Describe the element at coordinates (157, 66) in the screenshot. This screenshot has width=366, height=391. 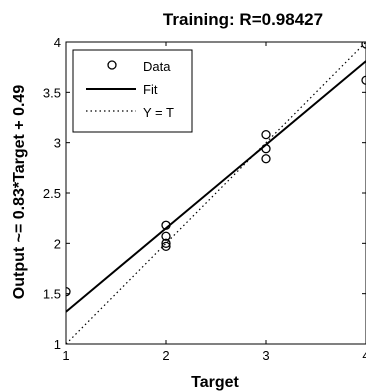
I see `legend-label-data: Data` at that location.